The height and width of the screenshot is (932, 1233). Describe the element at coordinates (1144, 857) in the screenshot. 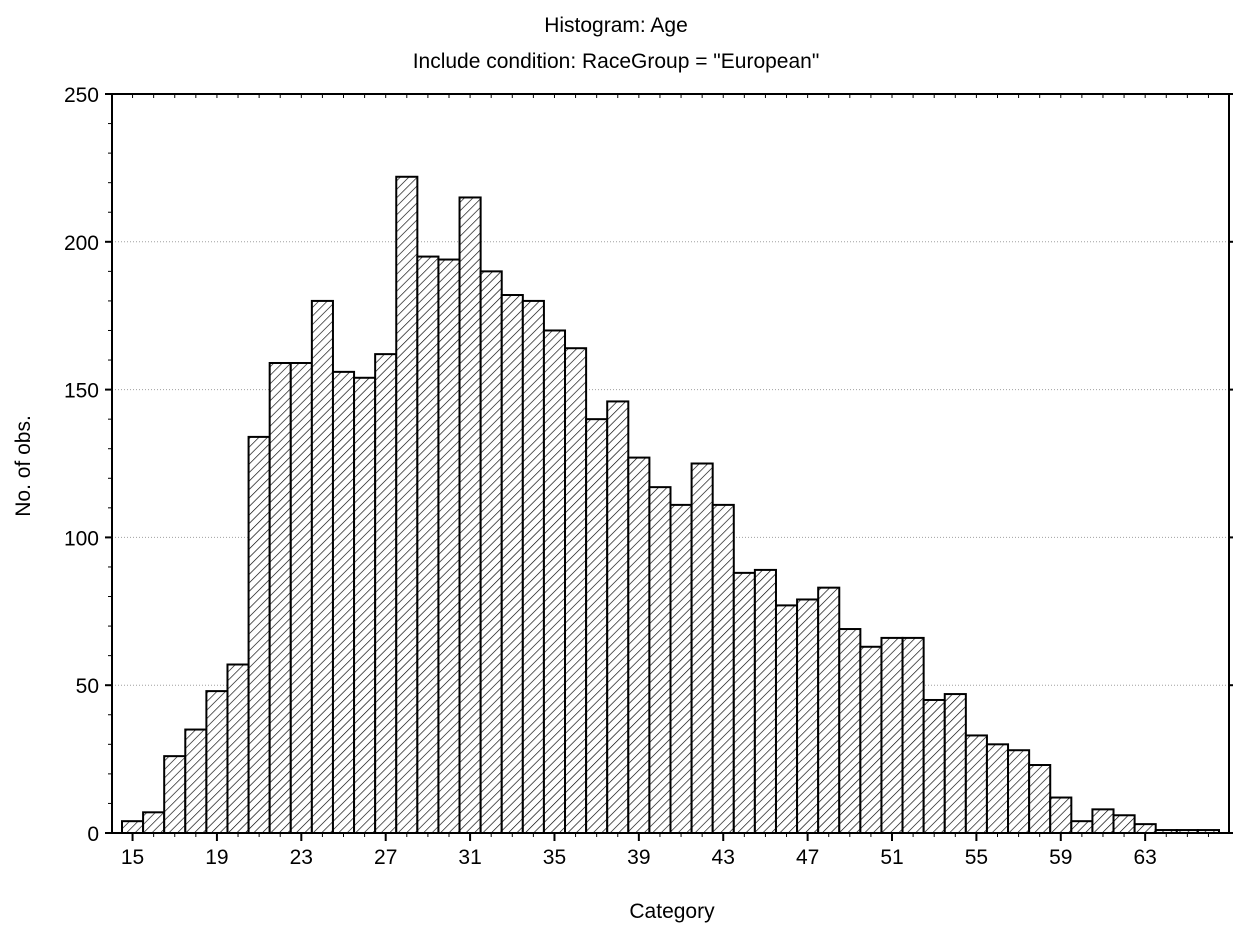

I see `x-tick-label: 63` at that location.